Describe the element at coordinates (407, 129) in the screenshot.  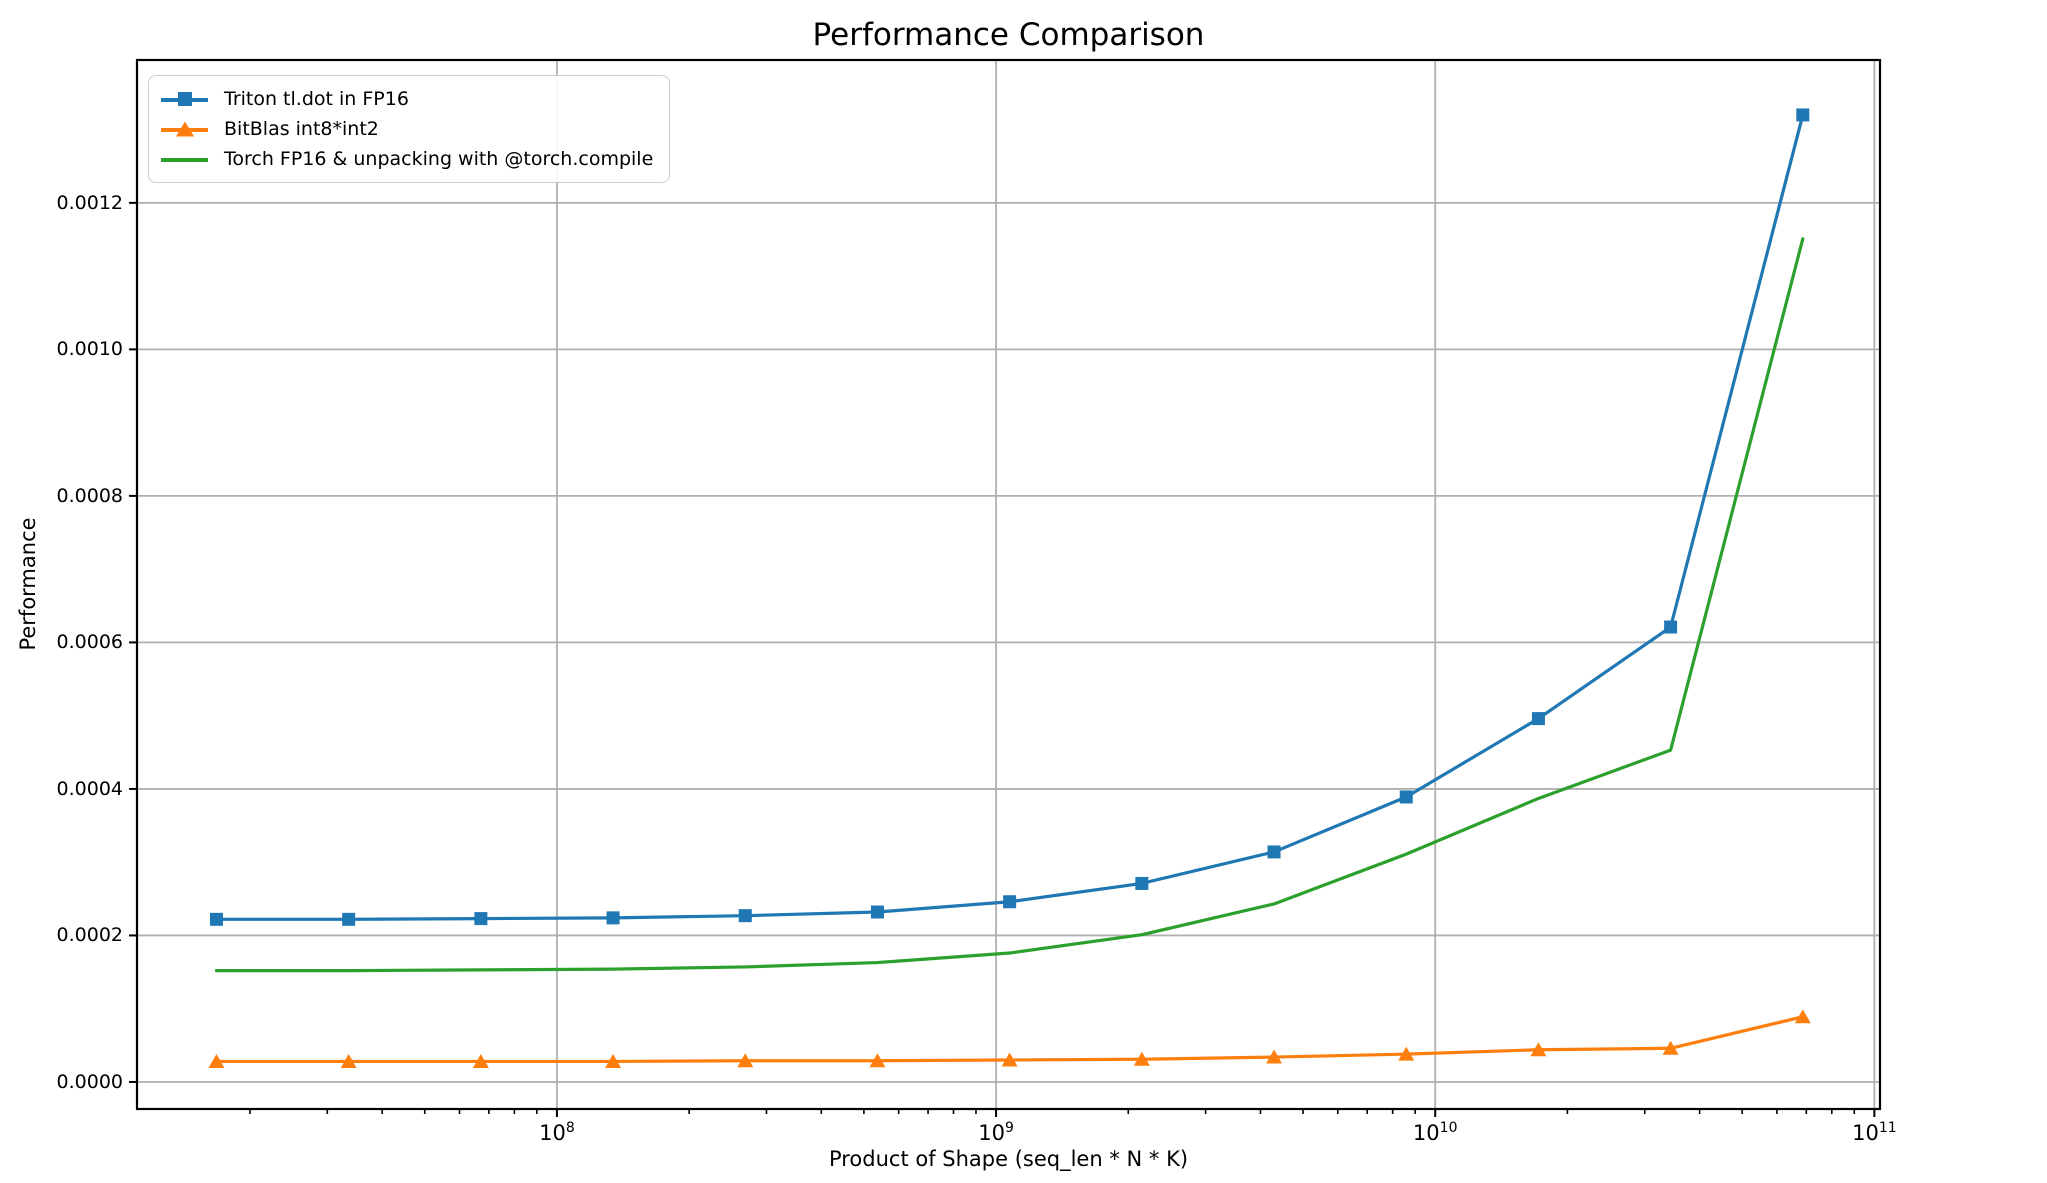
I see `legend-item: BitBlas int8*int2` at that location.